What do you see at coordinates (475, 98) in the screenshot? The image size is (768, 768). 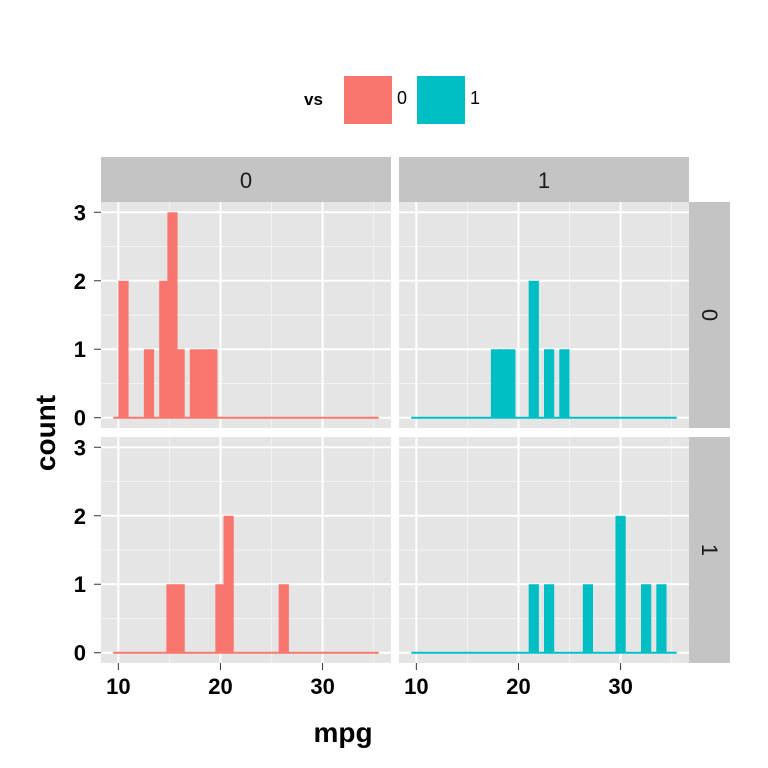 I see `legend-label-1: 1` at bounding box center [475, 98].